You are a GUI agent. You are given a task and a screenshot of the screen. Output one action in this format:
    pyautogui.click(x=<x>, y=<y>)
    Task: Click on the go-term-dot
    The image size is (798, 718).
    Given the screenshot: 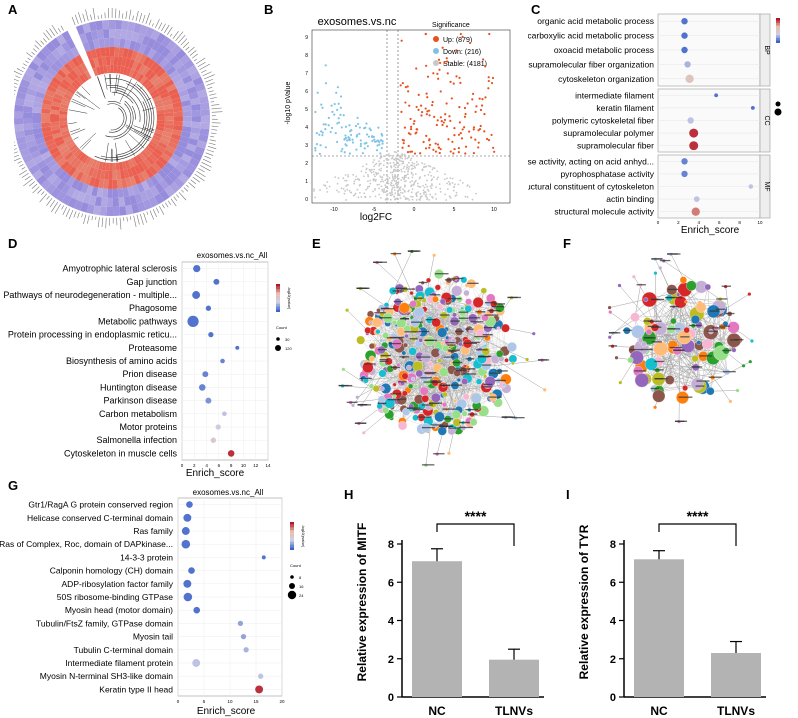 What is the action you would take?
    pyautogui.click(x=694, y=146)
    